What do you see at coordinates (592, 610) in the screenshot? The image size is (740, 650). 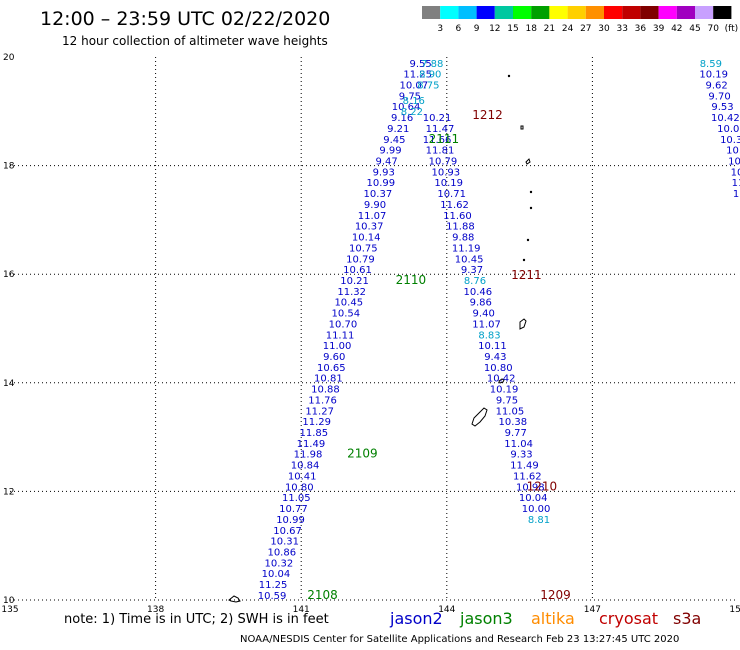 I see `x-tick-label: 147` at bounding box center [592, 610].